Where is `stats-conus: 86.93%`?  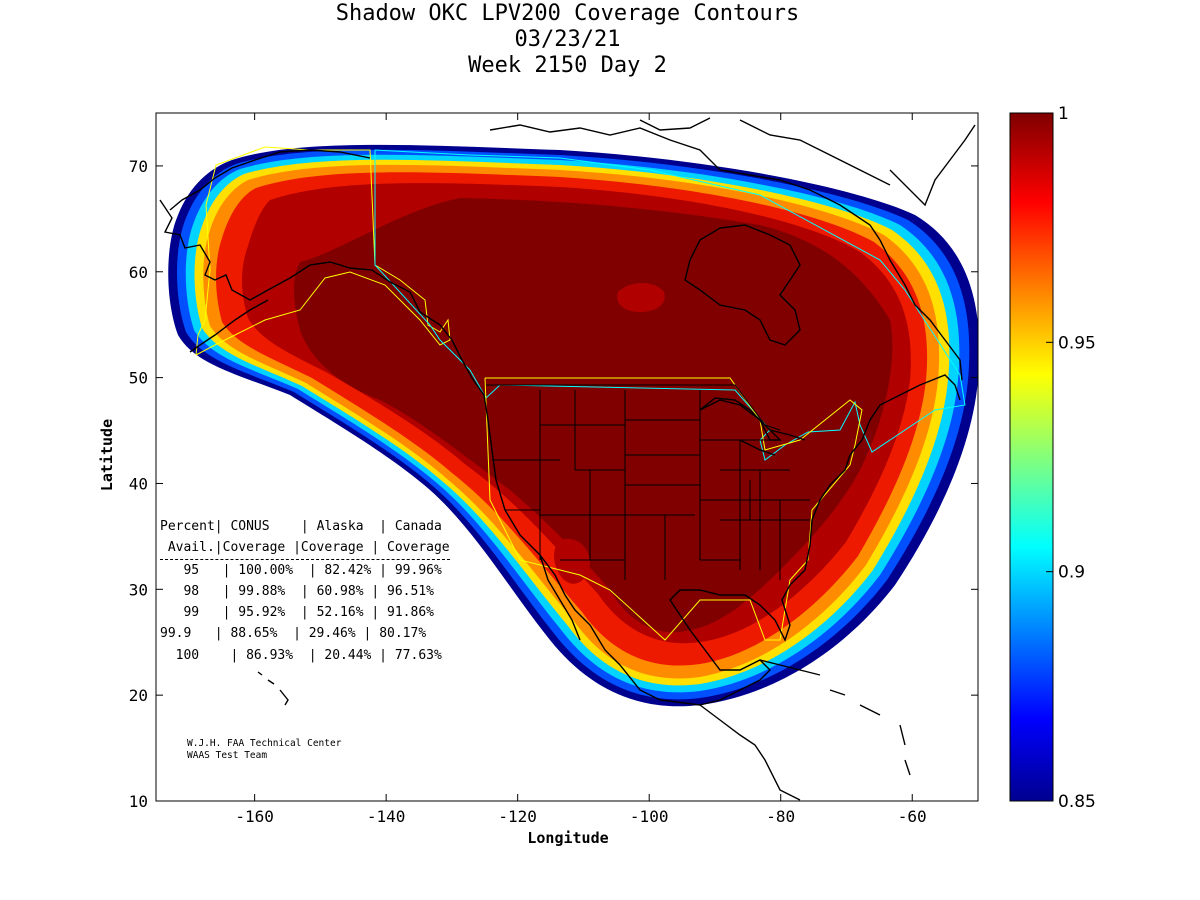 stats-conus: 86.93% is located at coordinates (270, 655).